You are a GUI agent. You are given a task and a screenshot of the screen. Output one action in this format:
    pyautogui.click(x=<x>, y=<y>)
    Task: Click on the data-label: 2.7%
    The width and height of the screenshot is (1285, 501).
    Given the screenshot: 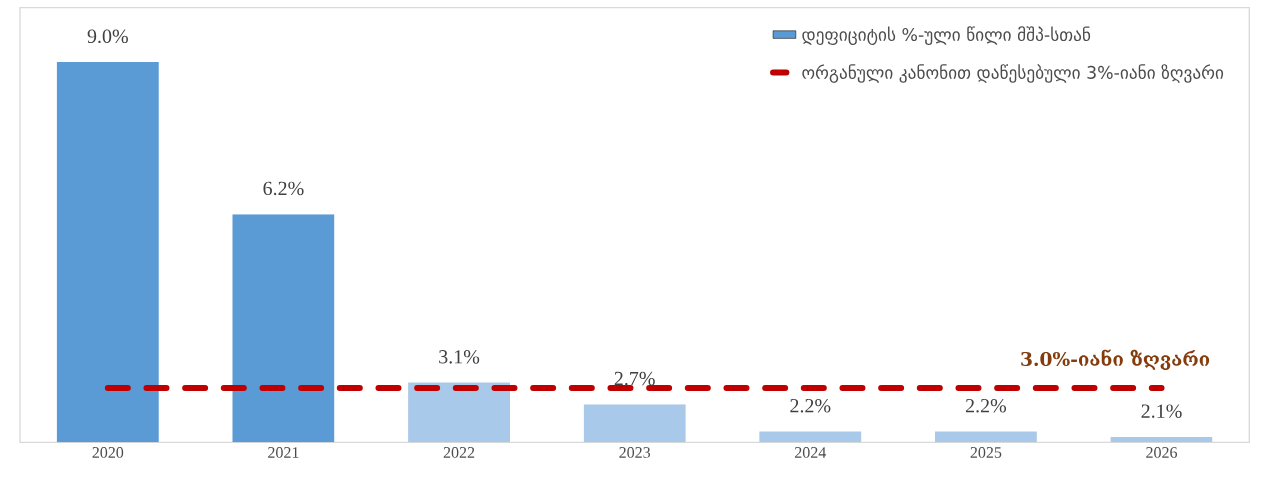 What is the action you would take?
    pyautogui.click(x=634, y=378)
    